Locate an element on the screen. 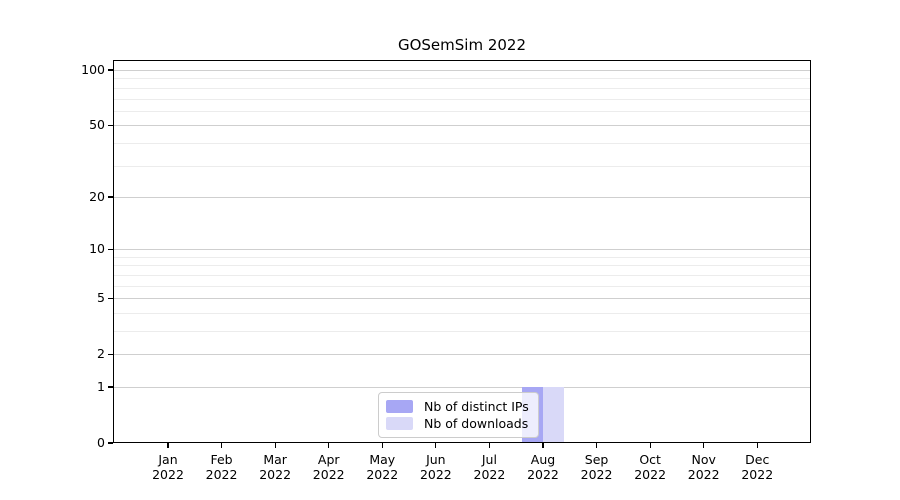 This screenshot has width=900, height=500. x-tick-label: Mar 2022 is located at coordinates (275, 467).